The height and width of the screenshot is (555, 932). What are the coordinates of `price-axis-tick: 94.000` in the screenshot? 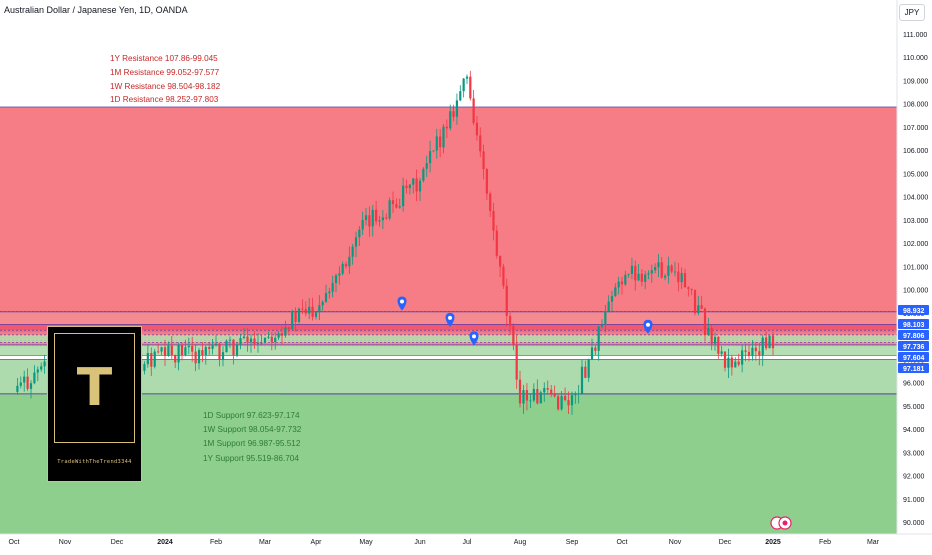 It's located at (914, 430).